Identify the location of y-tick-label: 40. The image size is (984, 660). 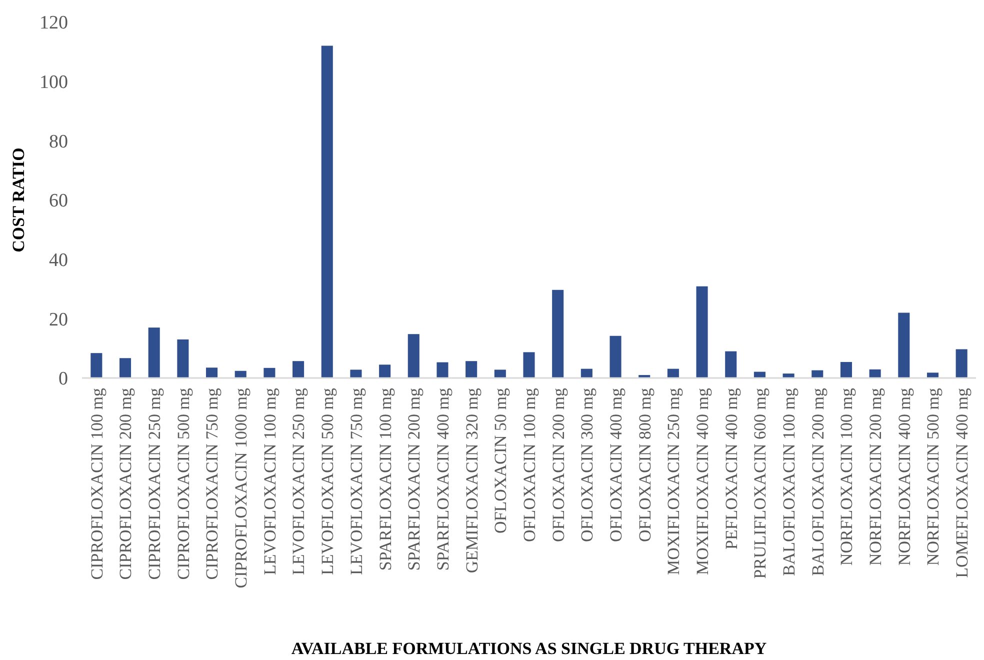
(58, 260).